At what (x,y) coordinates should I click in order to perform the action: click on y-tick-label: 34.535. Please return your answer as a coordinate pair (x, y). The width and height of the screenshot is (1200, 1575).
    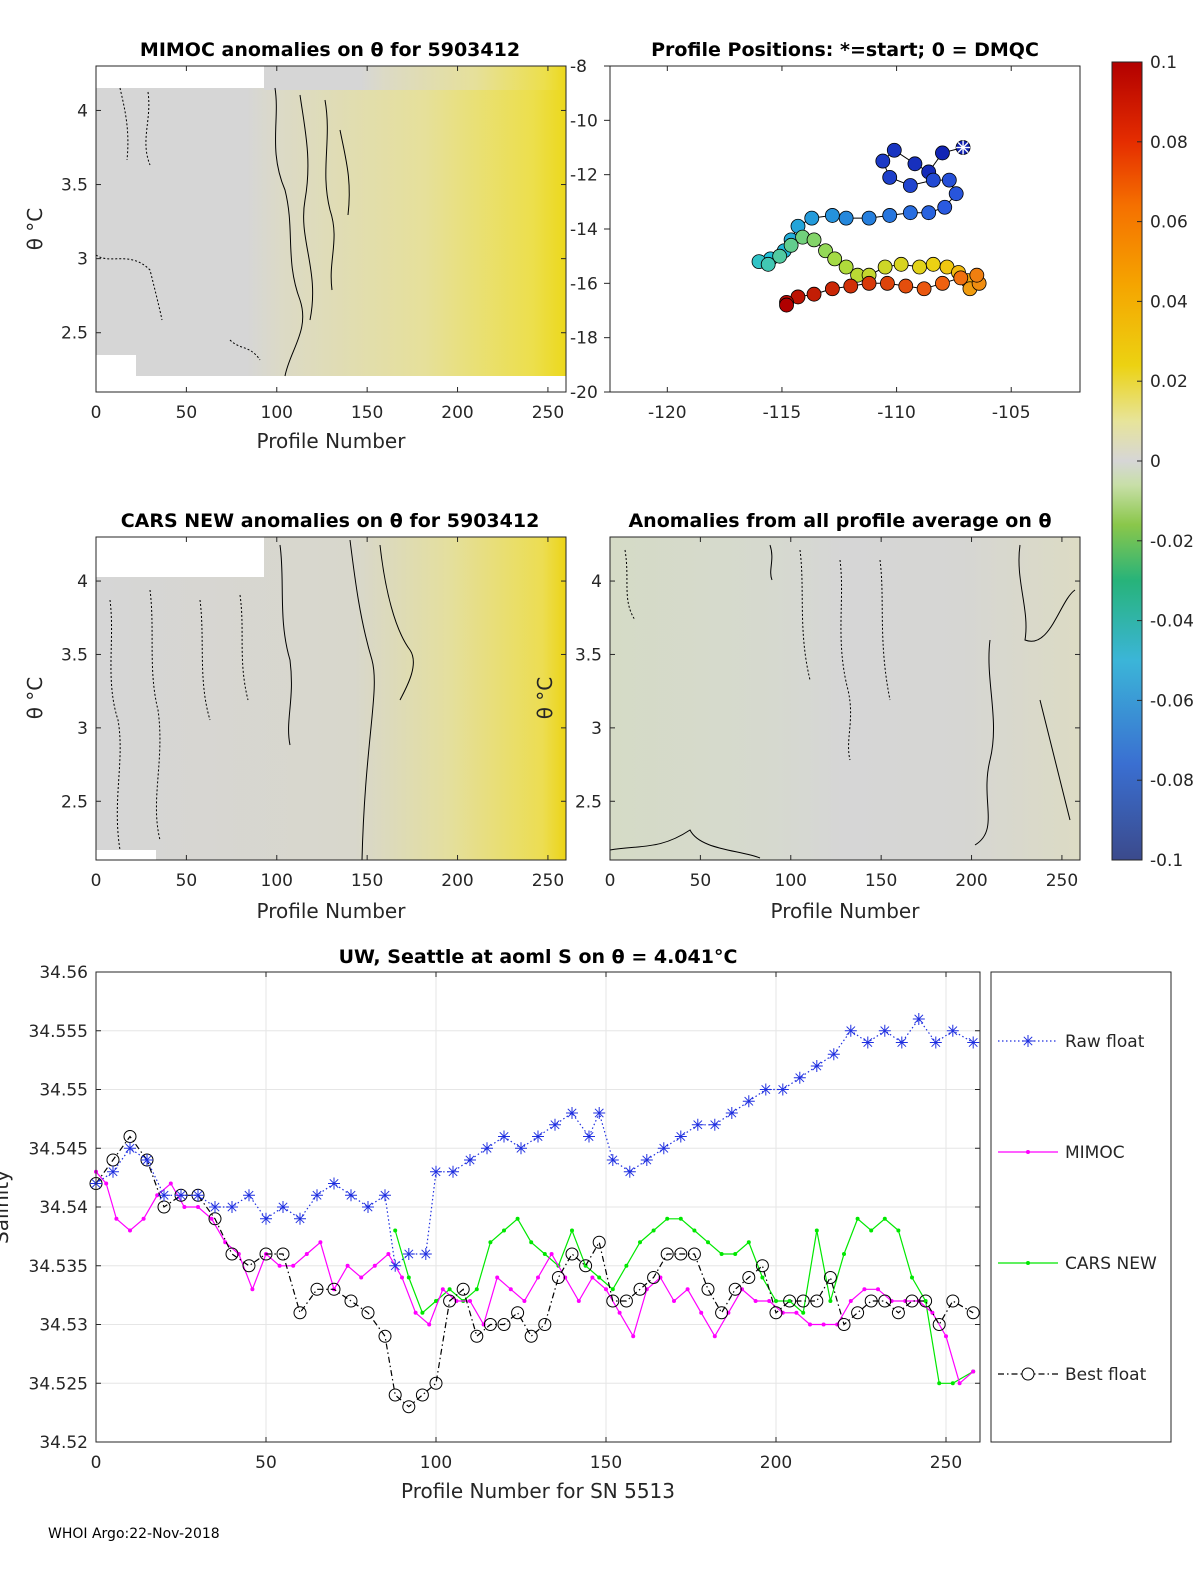
    Looking at the image, I should click on (58, 1267).